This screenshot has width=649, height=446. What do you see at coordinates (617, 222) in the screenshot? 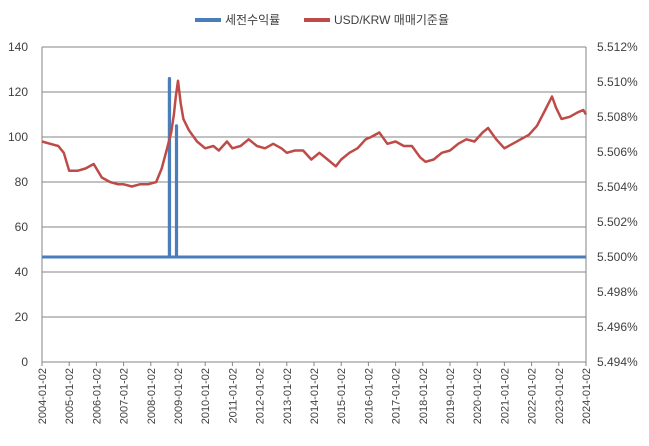
I see `y-right-tick-label: 5.502%` at bounding box center [617, 222].